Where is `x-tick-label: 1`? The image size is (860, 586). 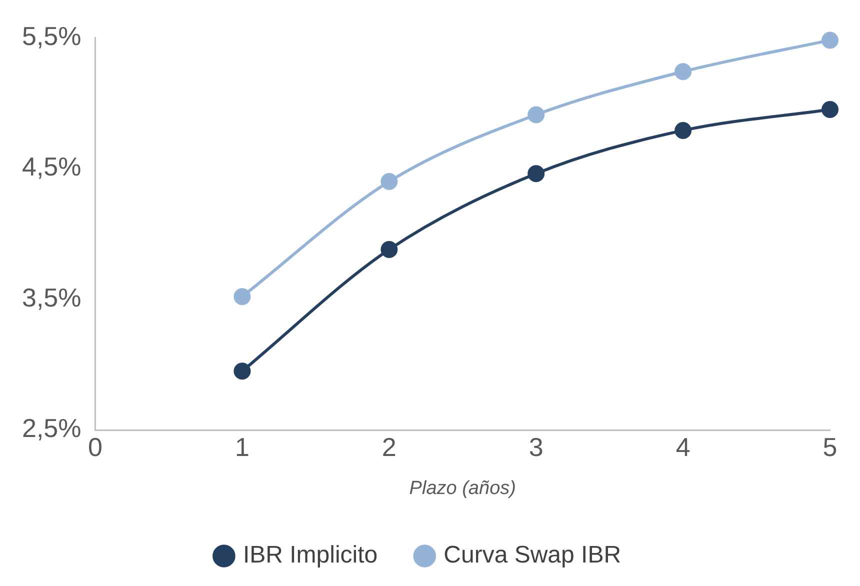
x-tick-label: 1 is located at coordinates (242, 447).